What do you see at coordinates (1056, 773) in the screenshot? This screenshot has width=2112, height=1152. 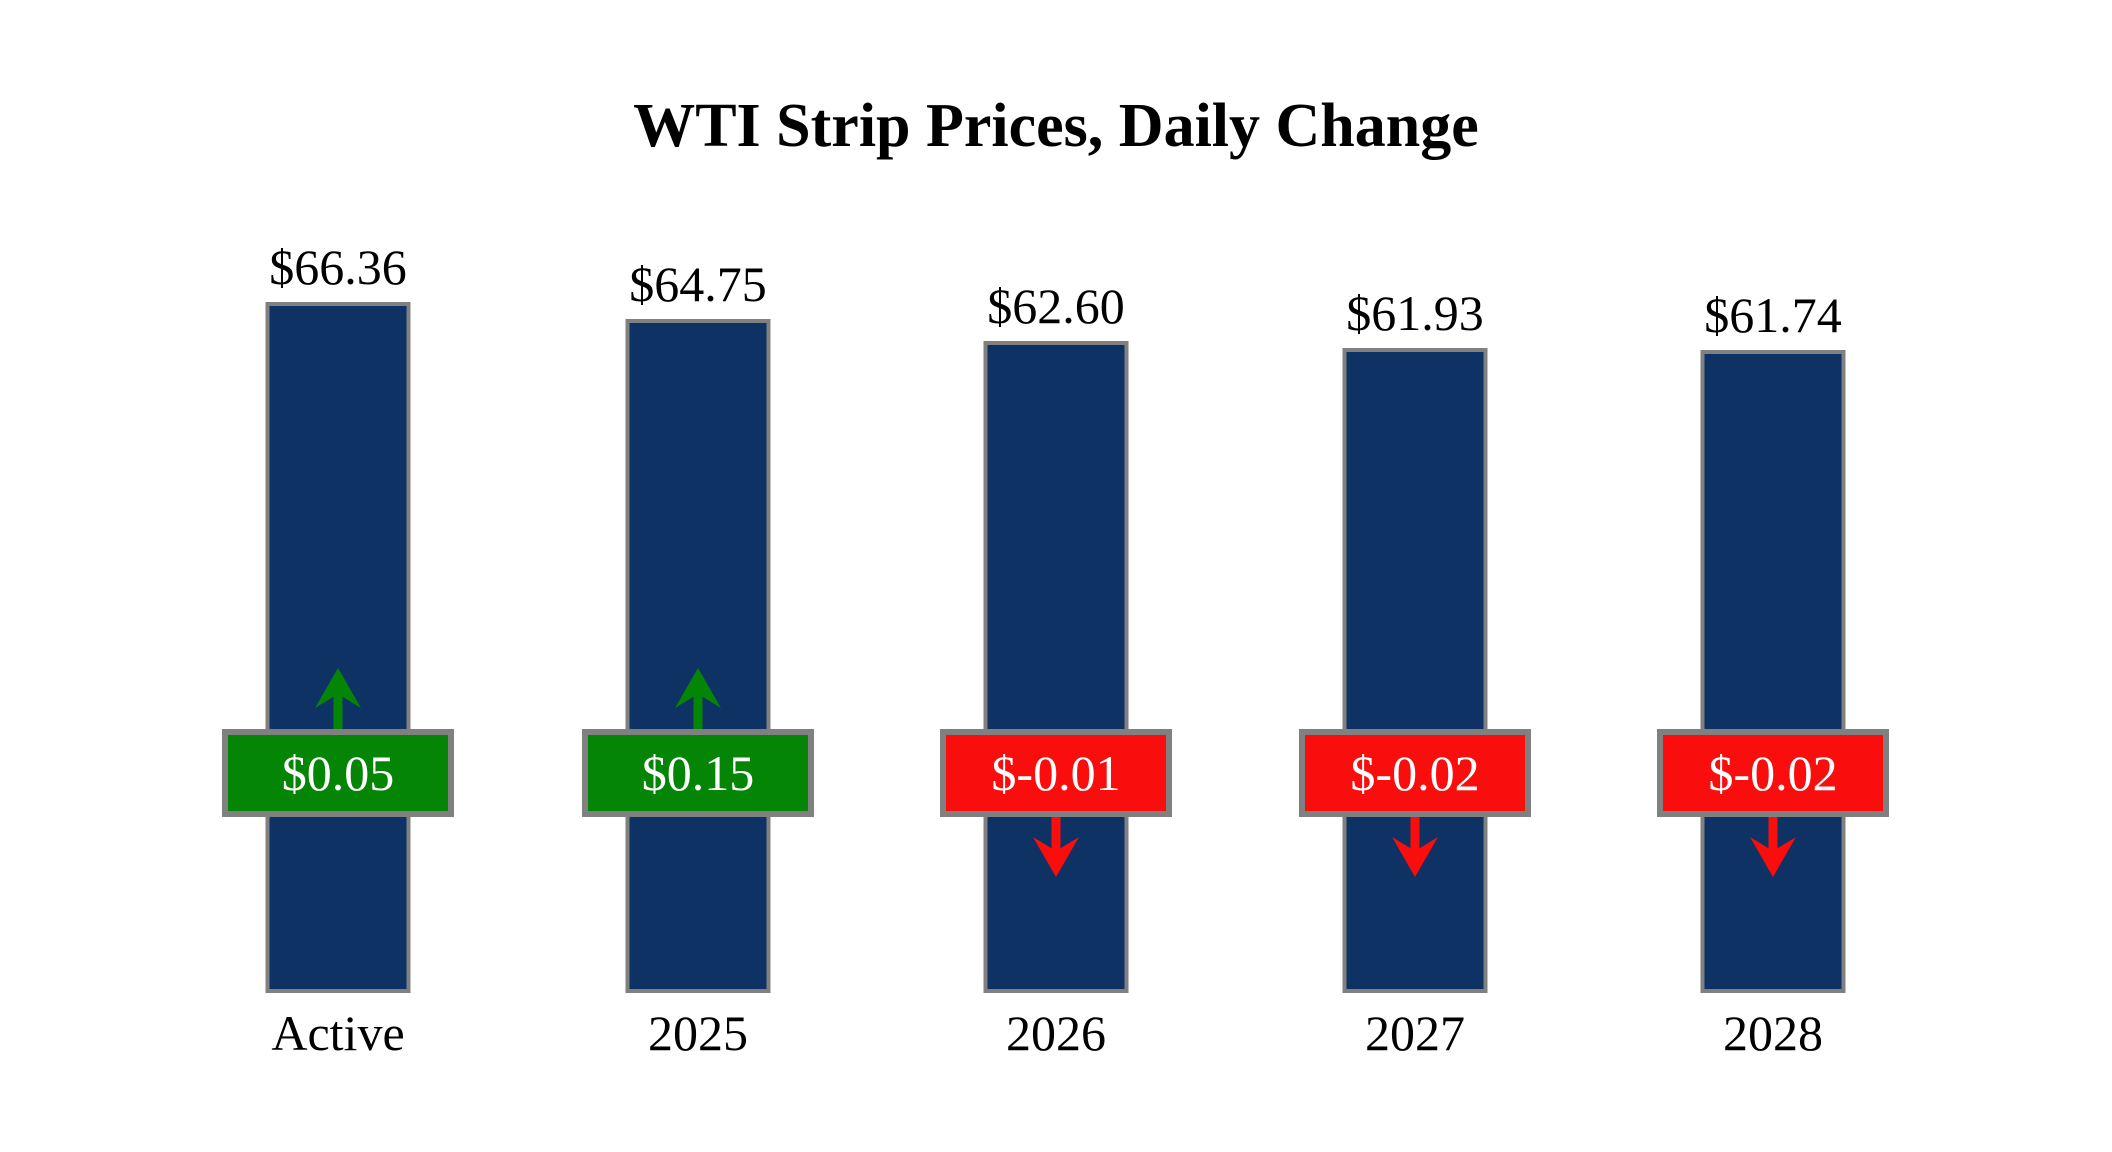 I see `change-badge: $-0.01` at bounding box center [1056, 773].